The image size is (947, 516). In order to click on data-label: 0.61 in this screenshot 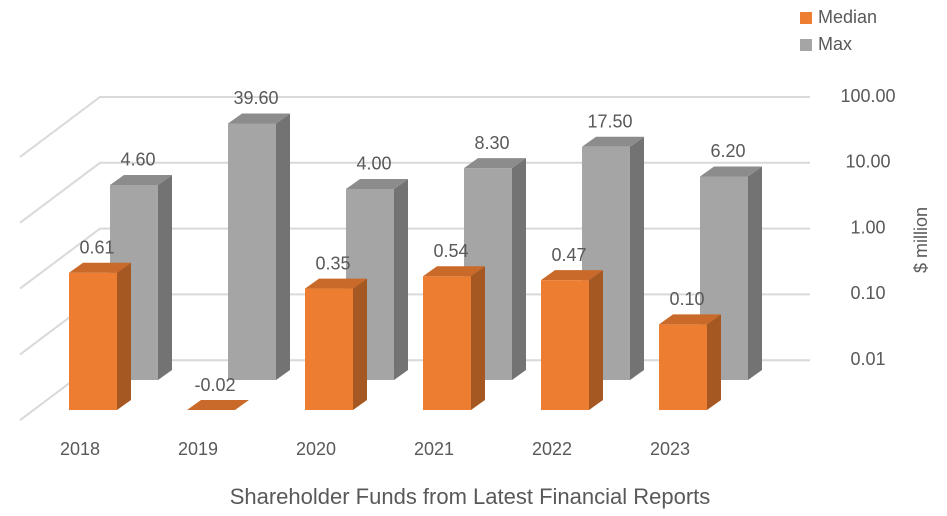, I will do `click(96, 247)`.